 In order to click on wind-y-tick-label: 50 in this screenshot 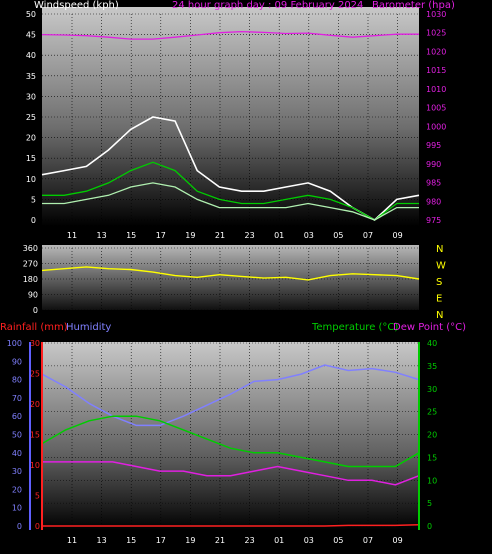, I will do `click(31, 14)`.